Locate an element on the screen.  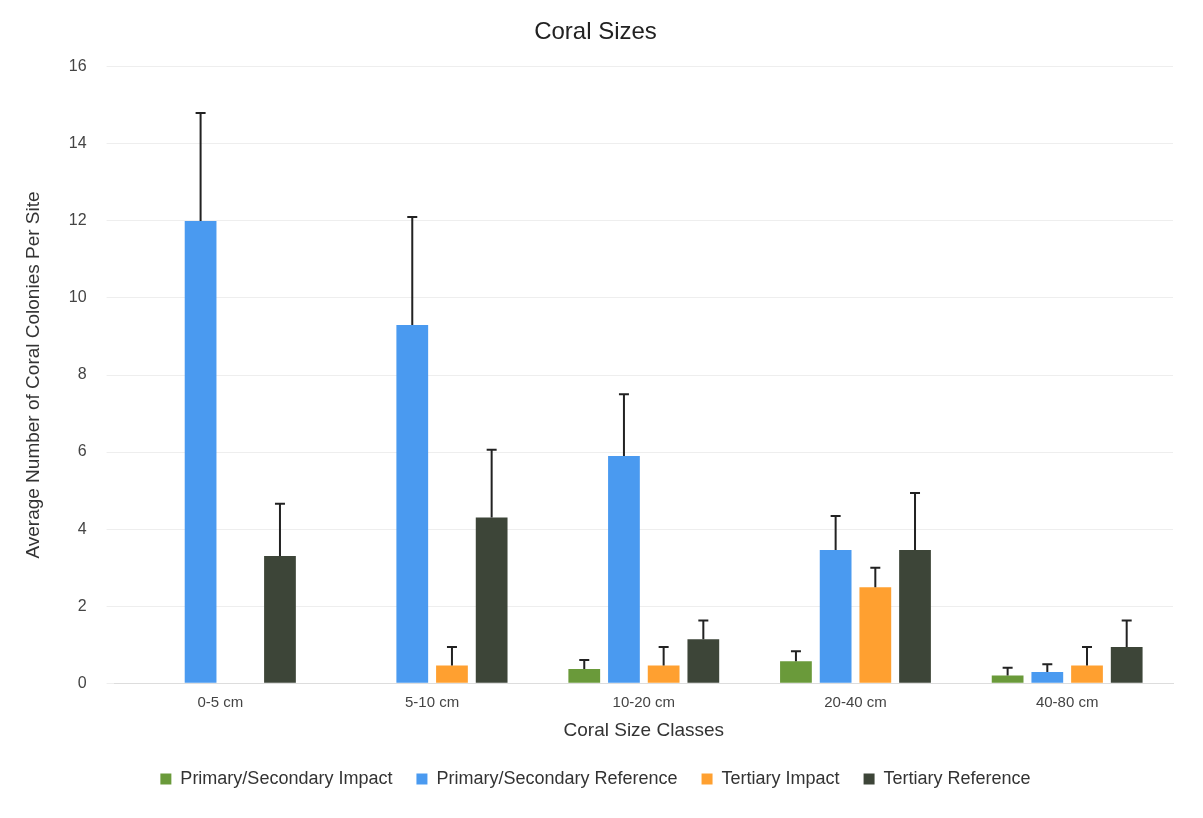
y-axis-title: Average Number of Coral Colonies Per Site is located at coordinates (32, 375).